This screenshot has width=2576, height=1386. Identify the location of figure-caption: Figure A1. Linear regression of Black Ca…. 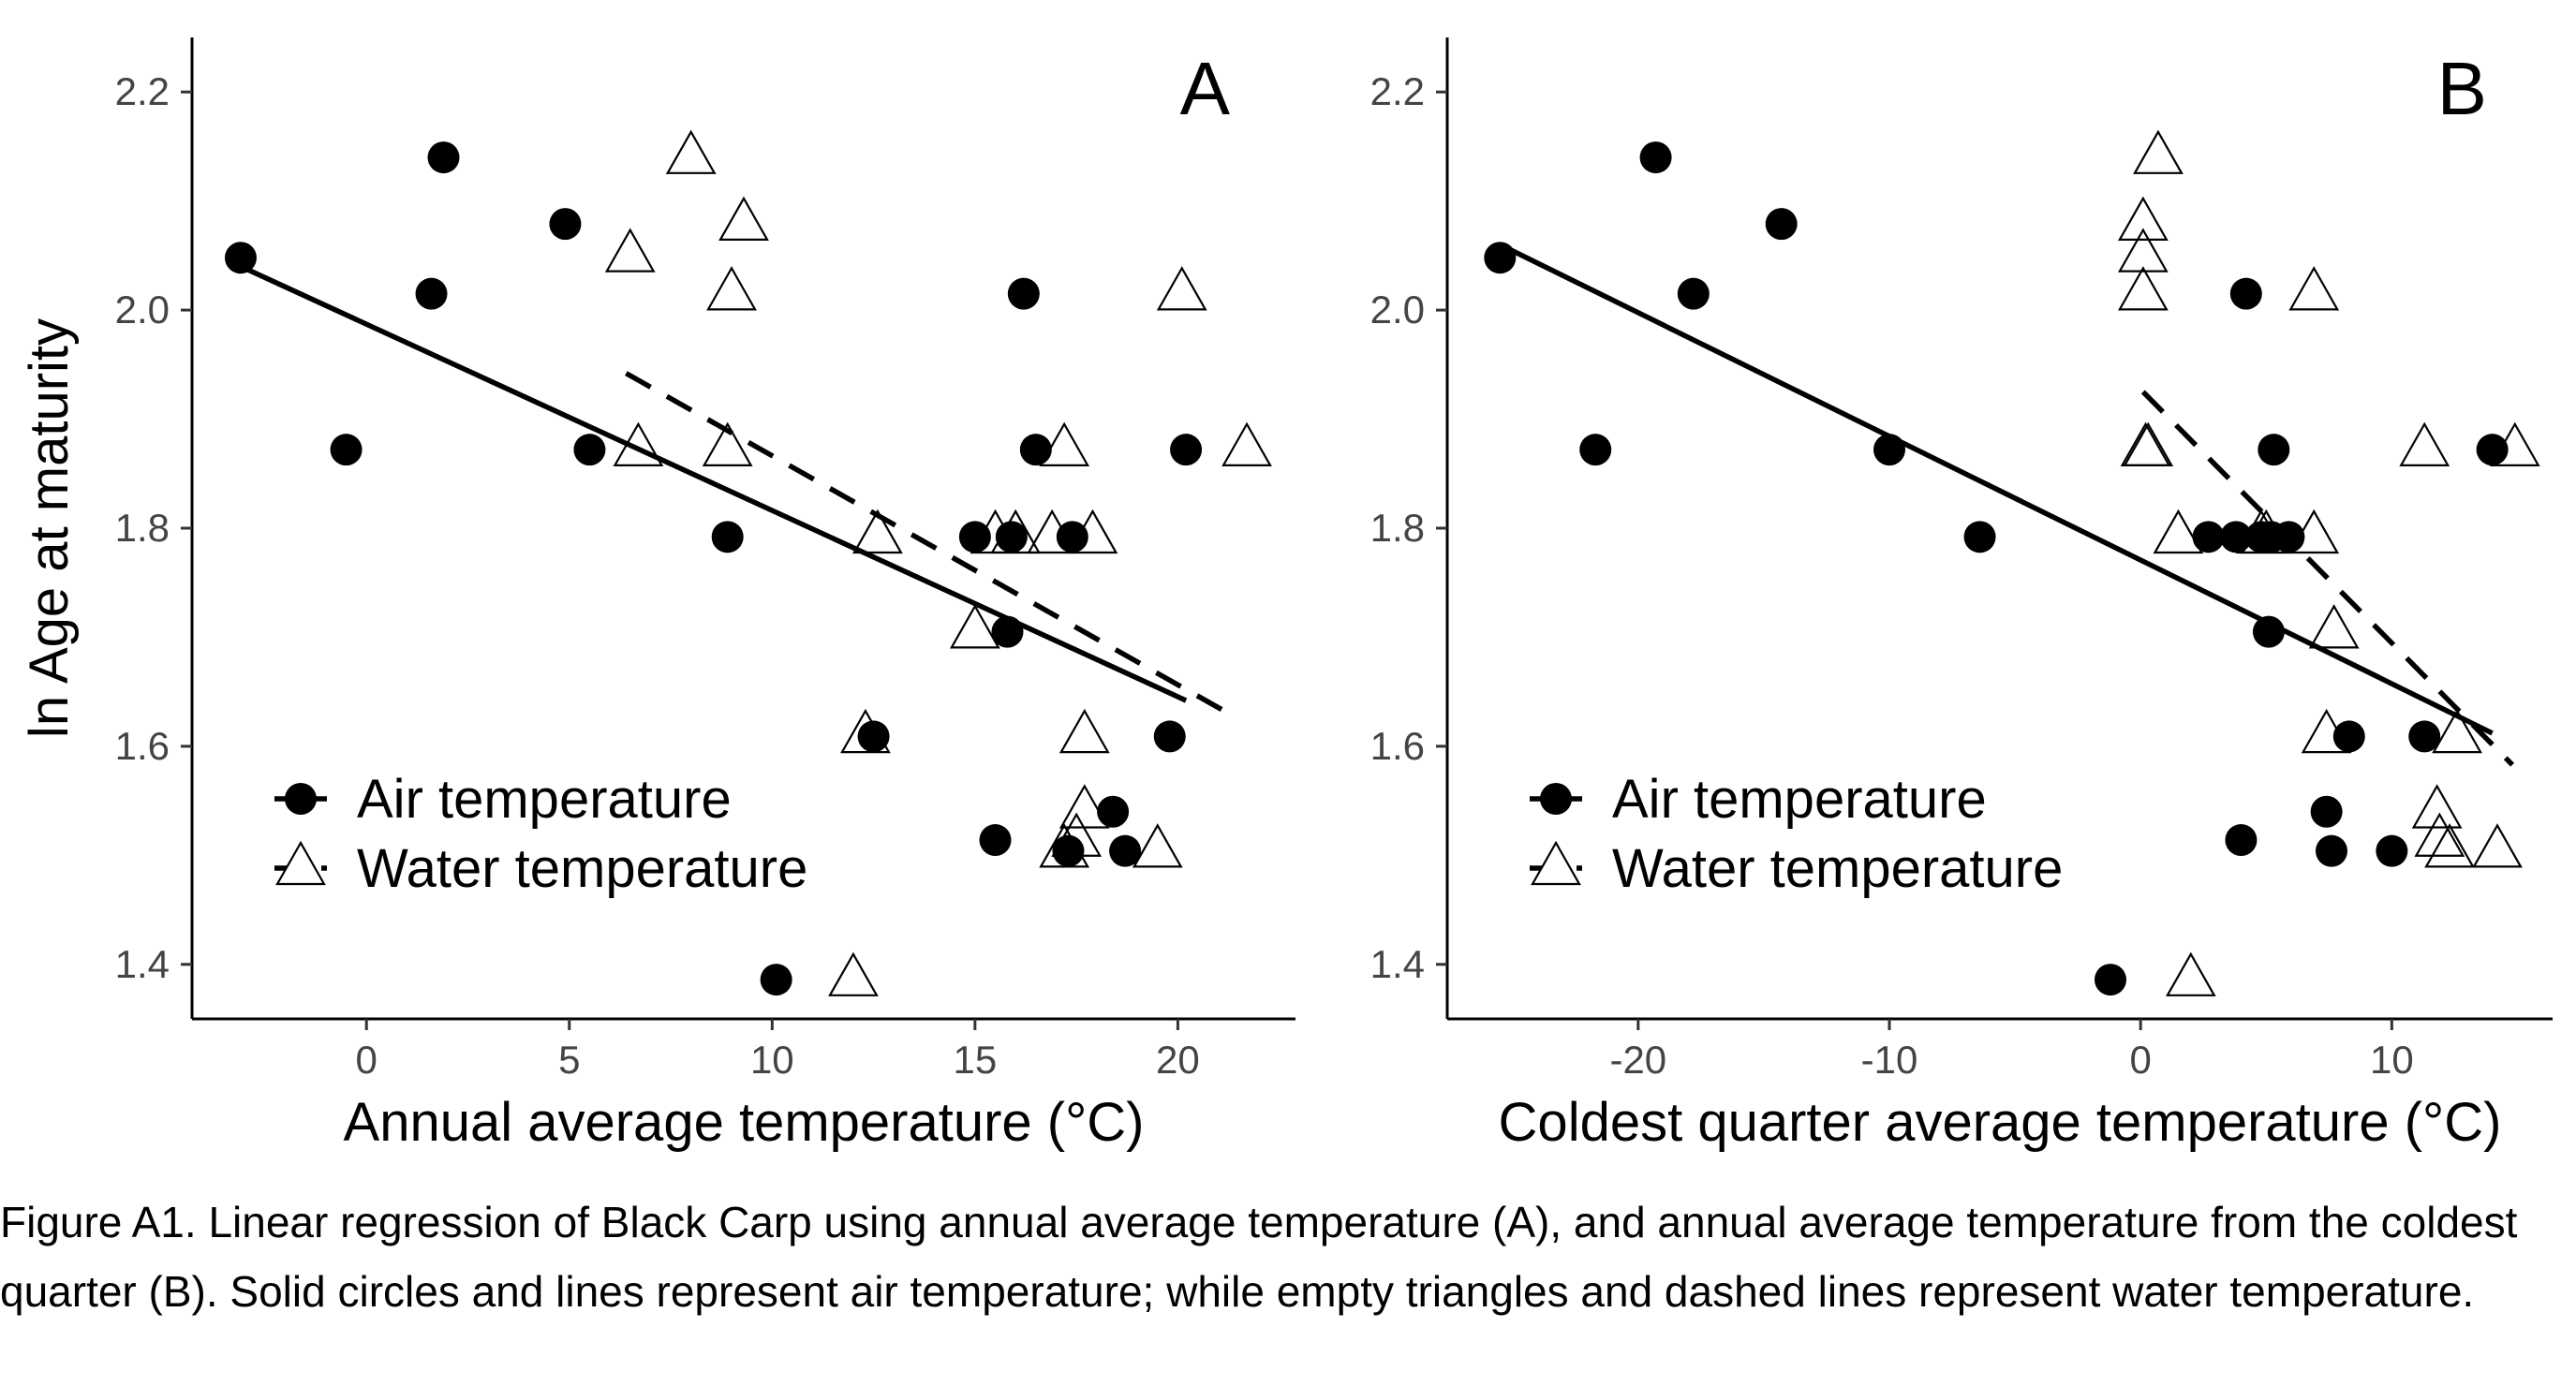
(1259, 1257).